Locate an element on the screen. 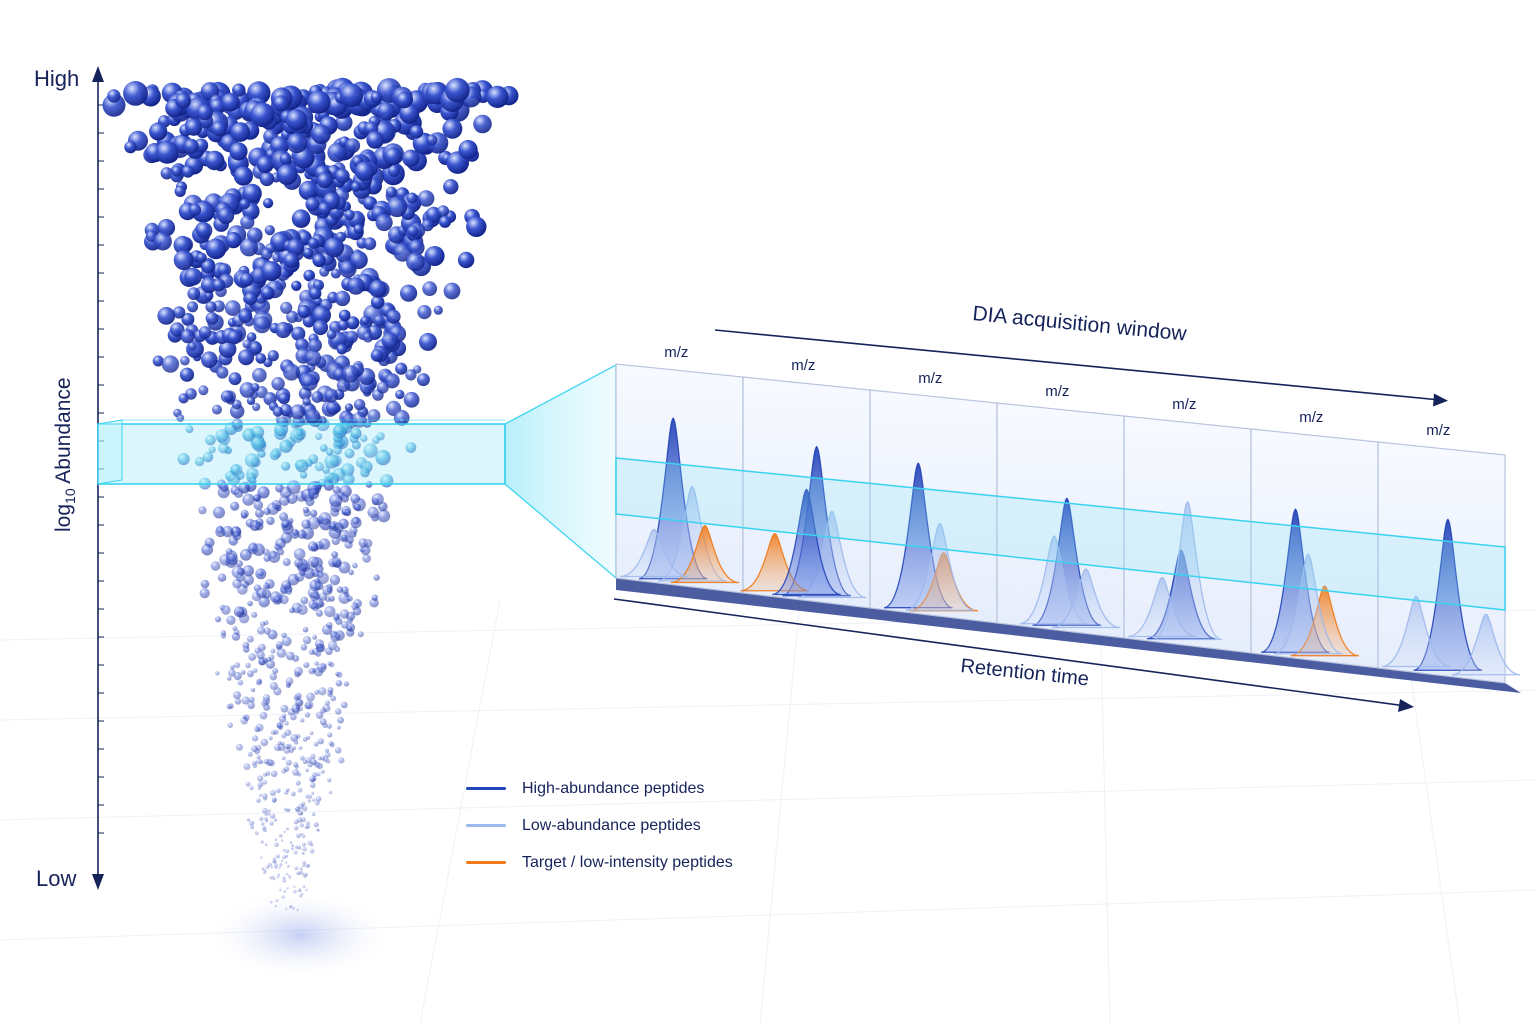 Image resolution: width=1536 pixels, height=1024 pixels. axis-title-subscript: 10 is located at coordinates (70, 496).